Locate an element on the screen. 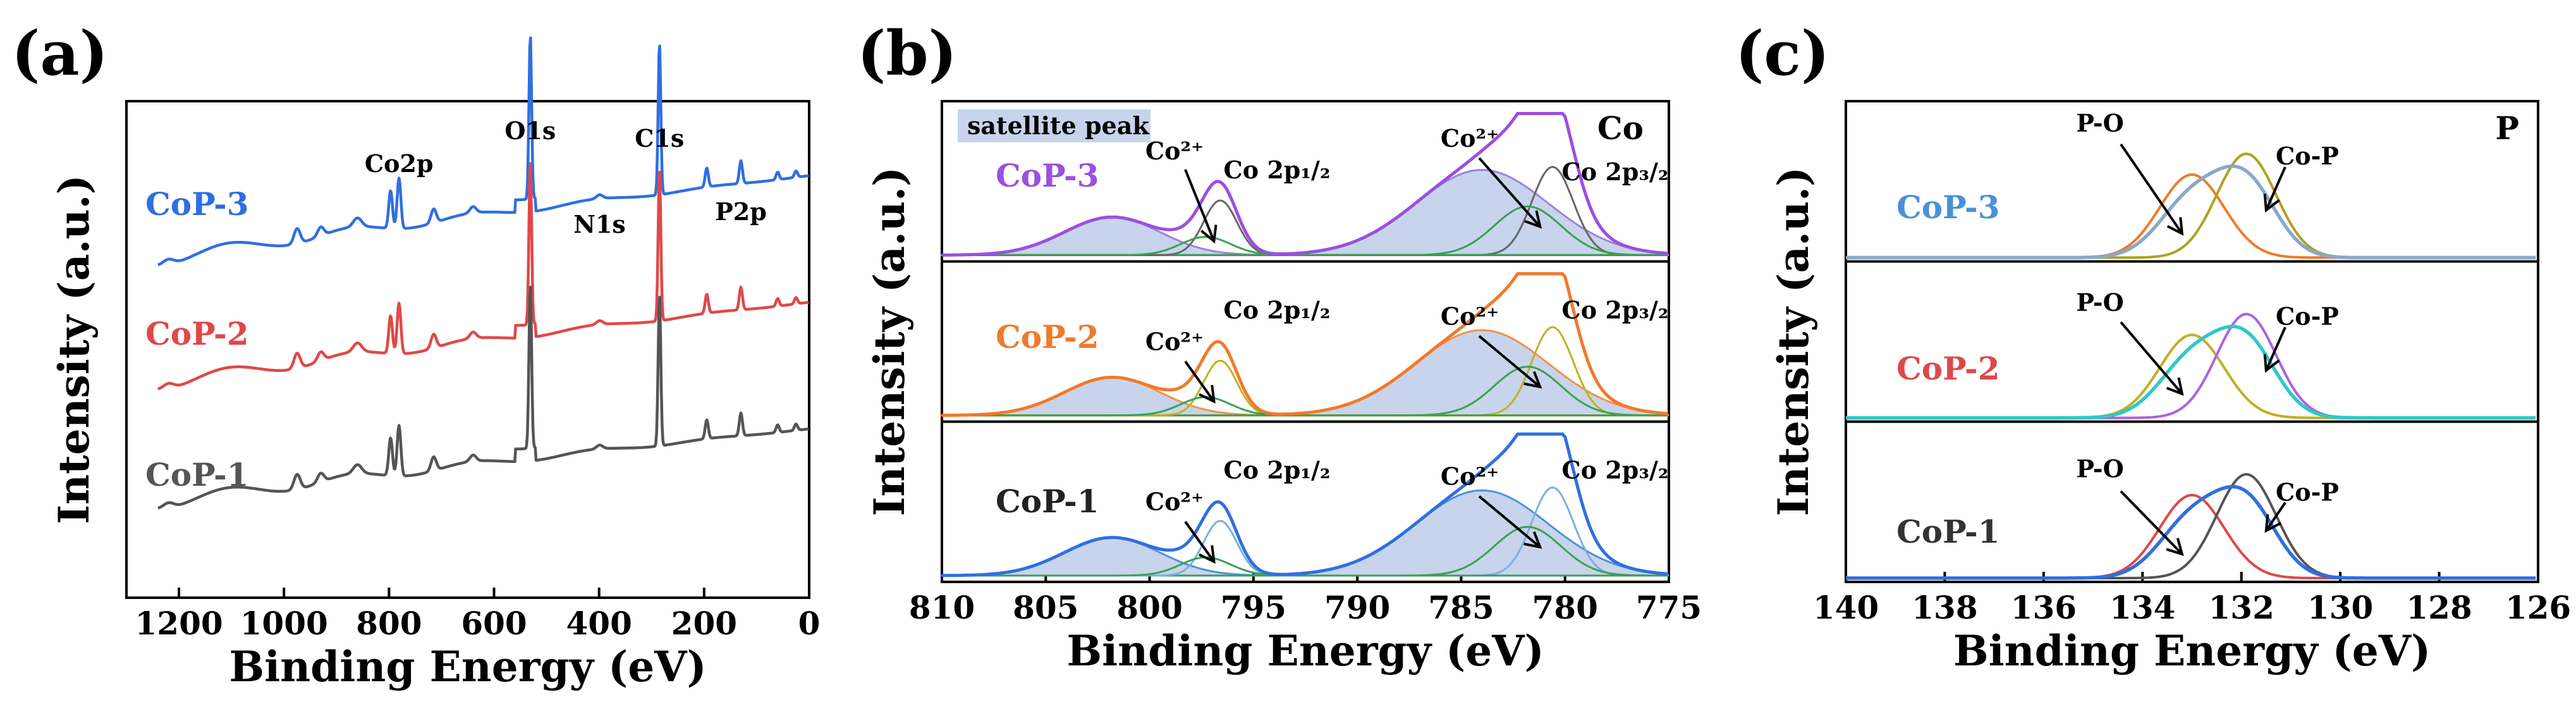 This screenshot has height=716, width=2576. panel-b-row-cop-3: CoP-3 Co²⁺ Co 2p₁/₂ Co²⁺ Co 2p₃/₂ is located at coordinates (1305, 185).